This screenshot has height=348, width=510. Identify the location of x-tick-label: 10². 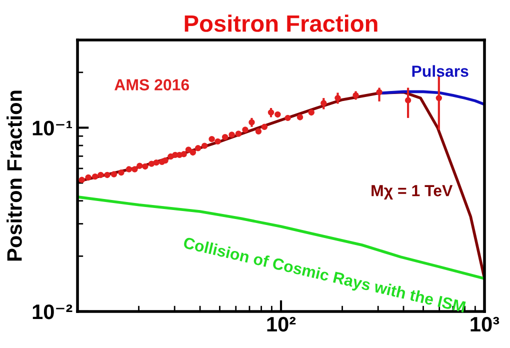
(281, 324).